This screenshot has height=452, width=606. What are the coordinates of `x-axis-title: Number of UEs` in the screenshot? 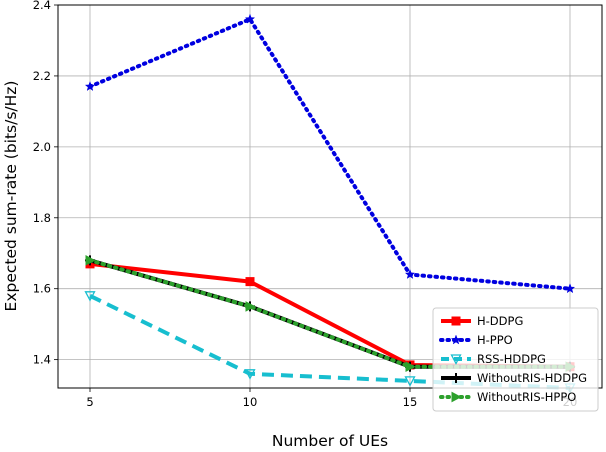 It's located at (330, 441).